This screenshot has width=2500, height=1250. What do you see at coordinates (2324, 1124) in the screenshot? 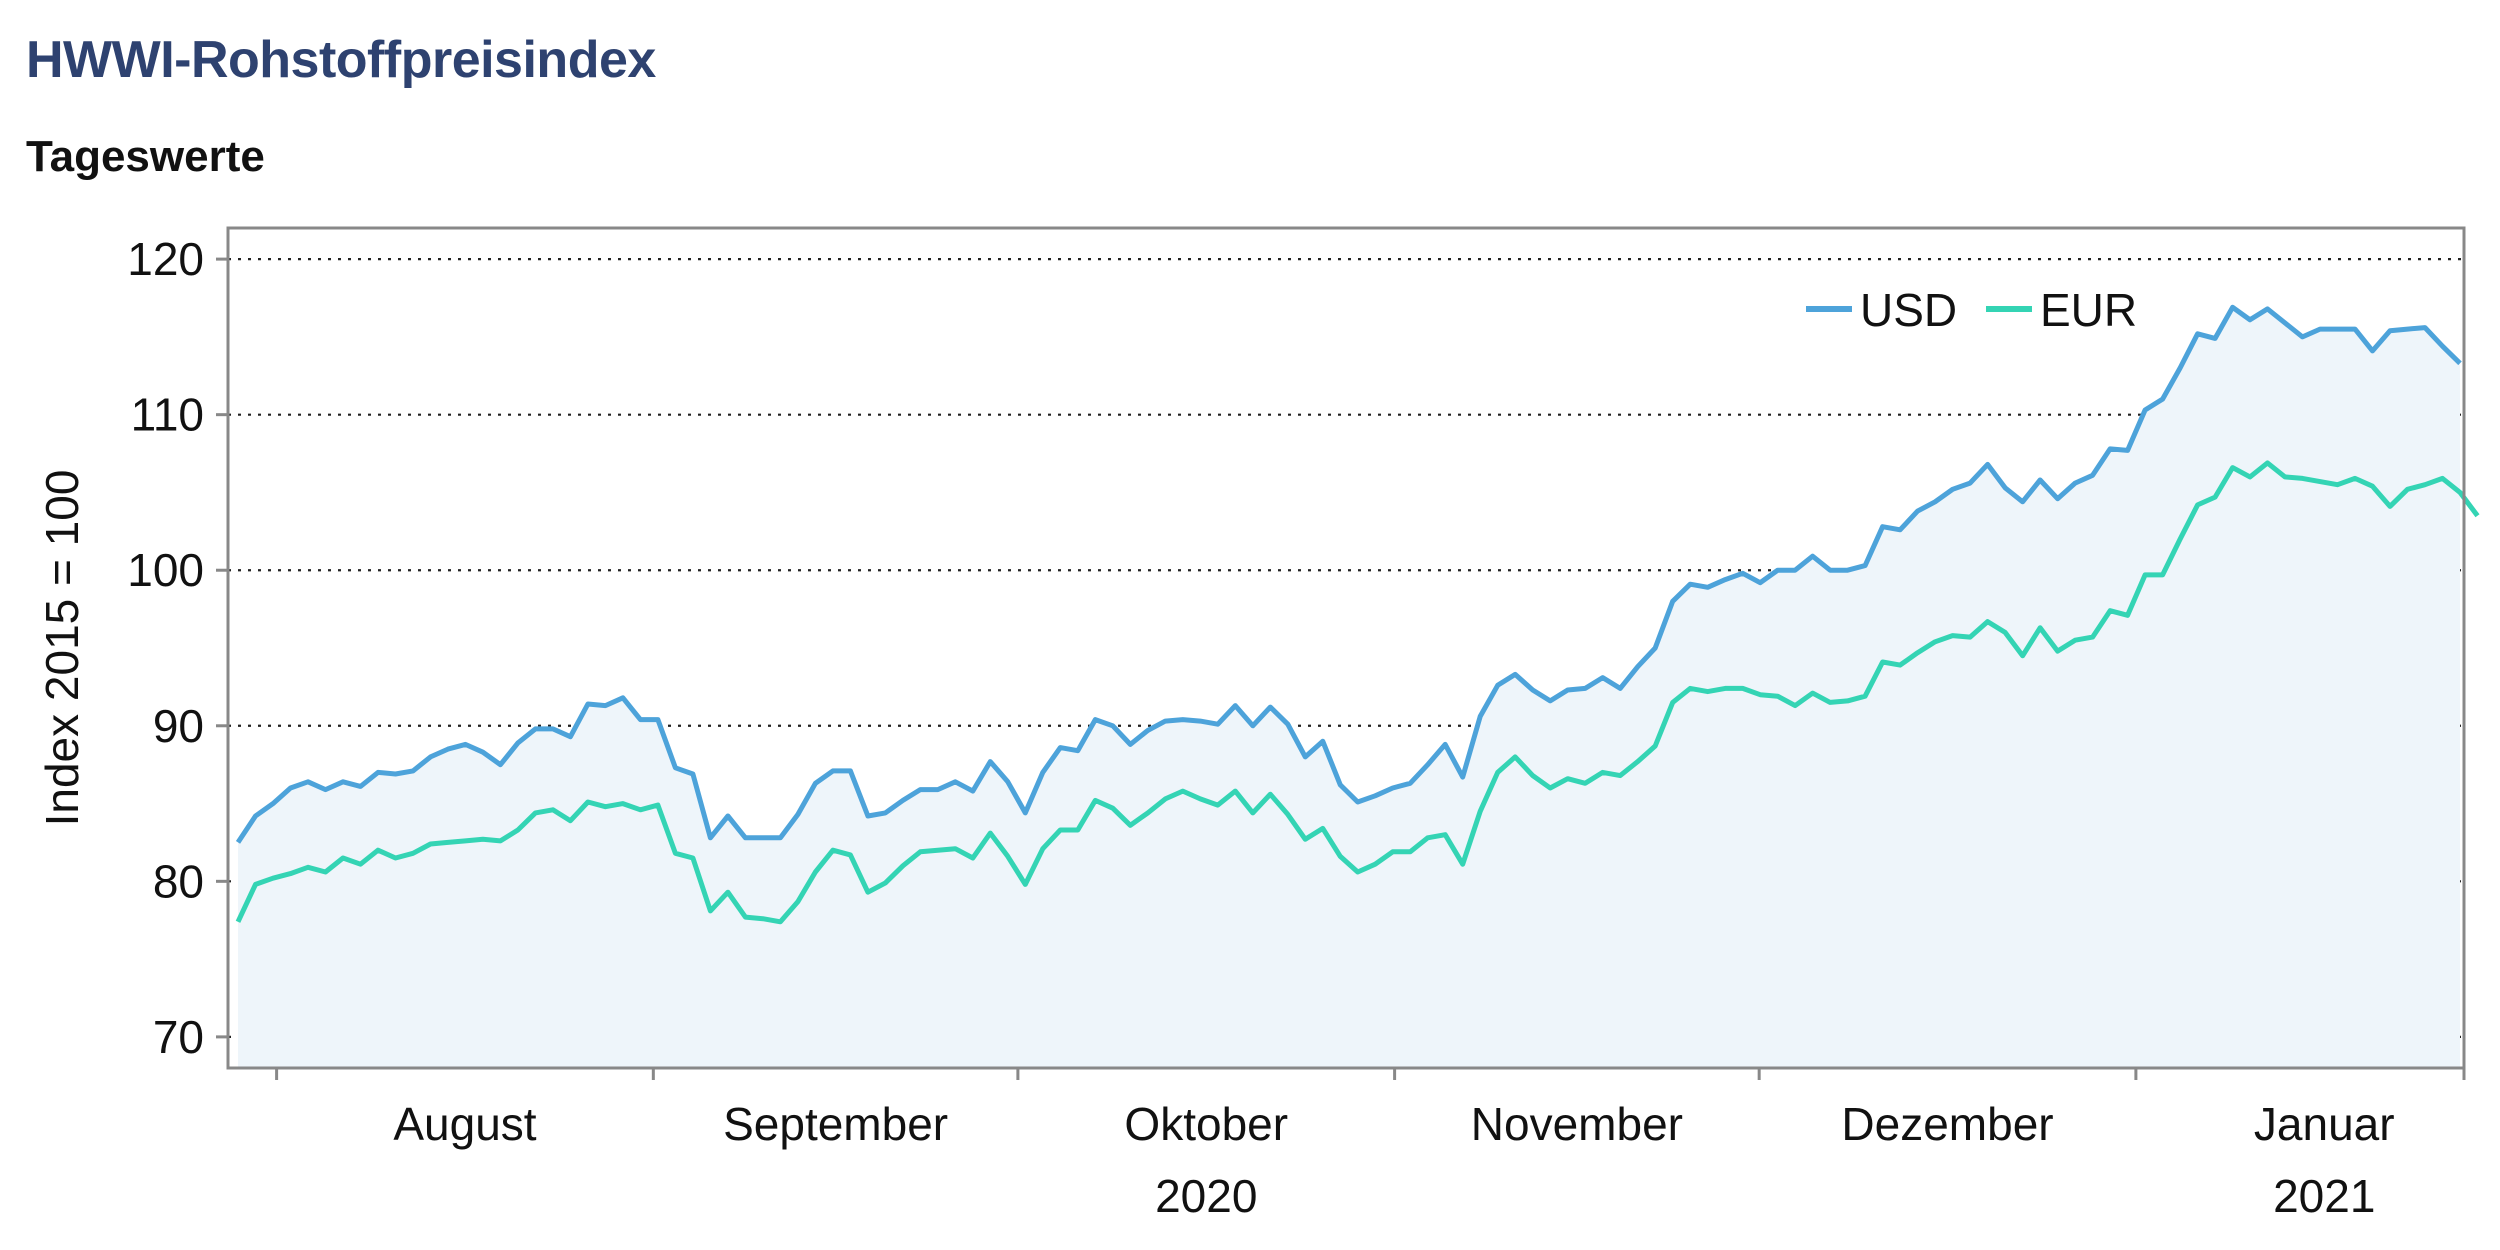
I see `x-tick-label: Januar` at bounding box center [2324, 1124].